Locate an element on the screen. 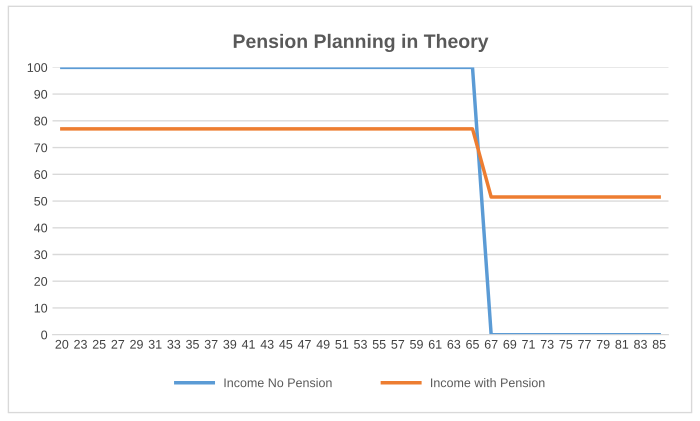  x-tick-label: 27 is located at coordinates (118, 344).